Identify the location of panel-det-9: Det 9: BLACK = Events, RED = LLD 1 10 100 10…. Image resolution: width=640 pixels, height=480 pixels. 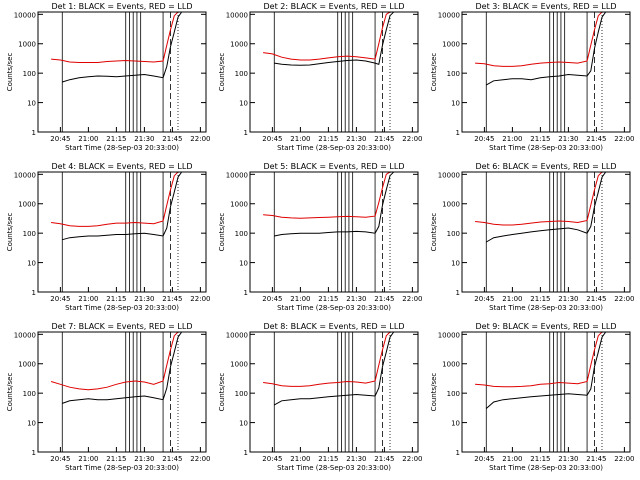
(532, 397).